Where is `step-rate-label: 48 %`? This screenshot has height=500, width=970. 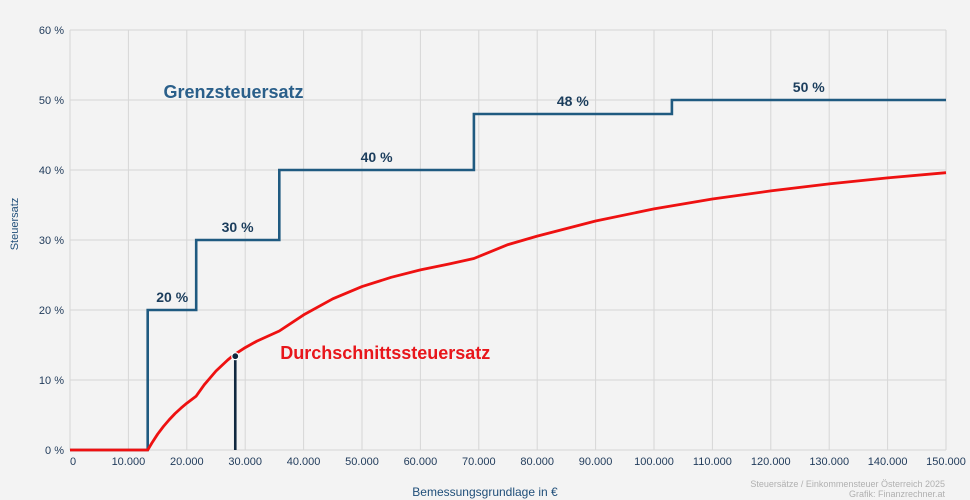
step-rate-label: 48 % is located at coordinates (573, 101).